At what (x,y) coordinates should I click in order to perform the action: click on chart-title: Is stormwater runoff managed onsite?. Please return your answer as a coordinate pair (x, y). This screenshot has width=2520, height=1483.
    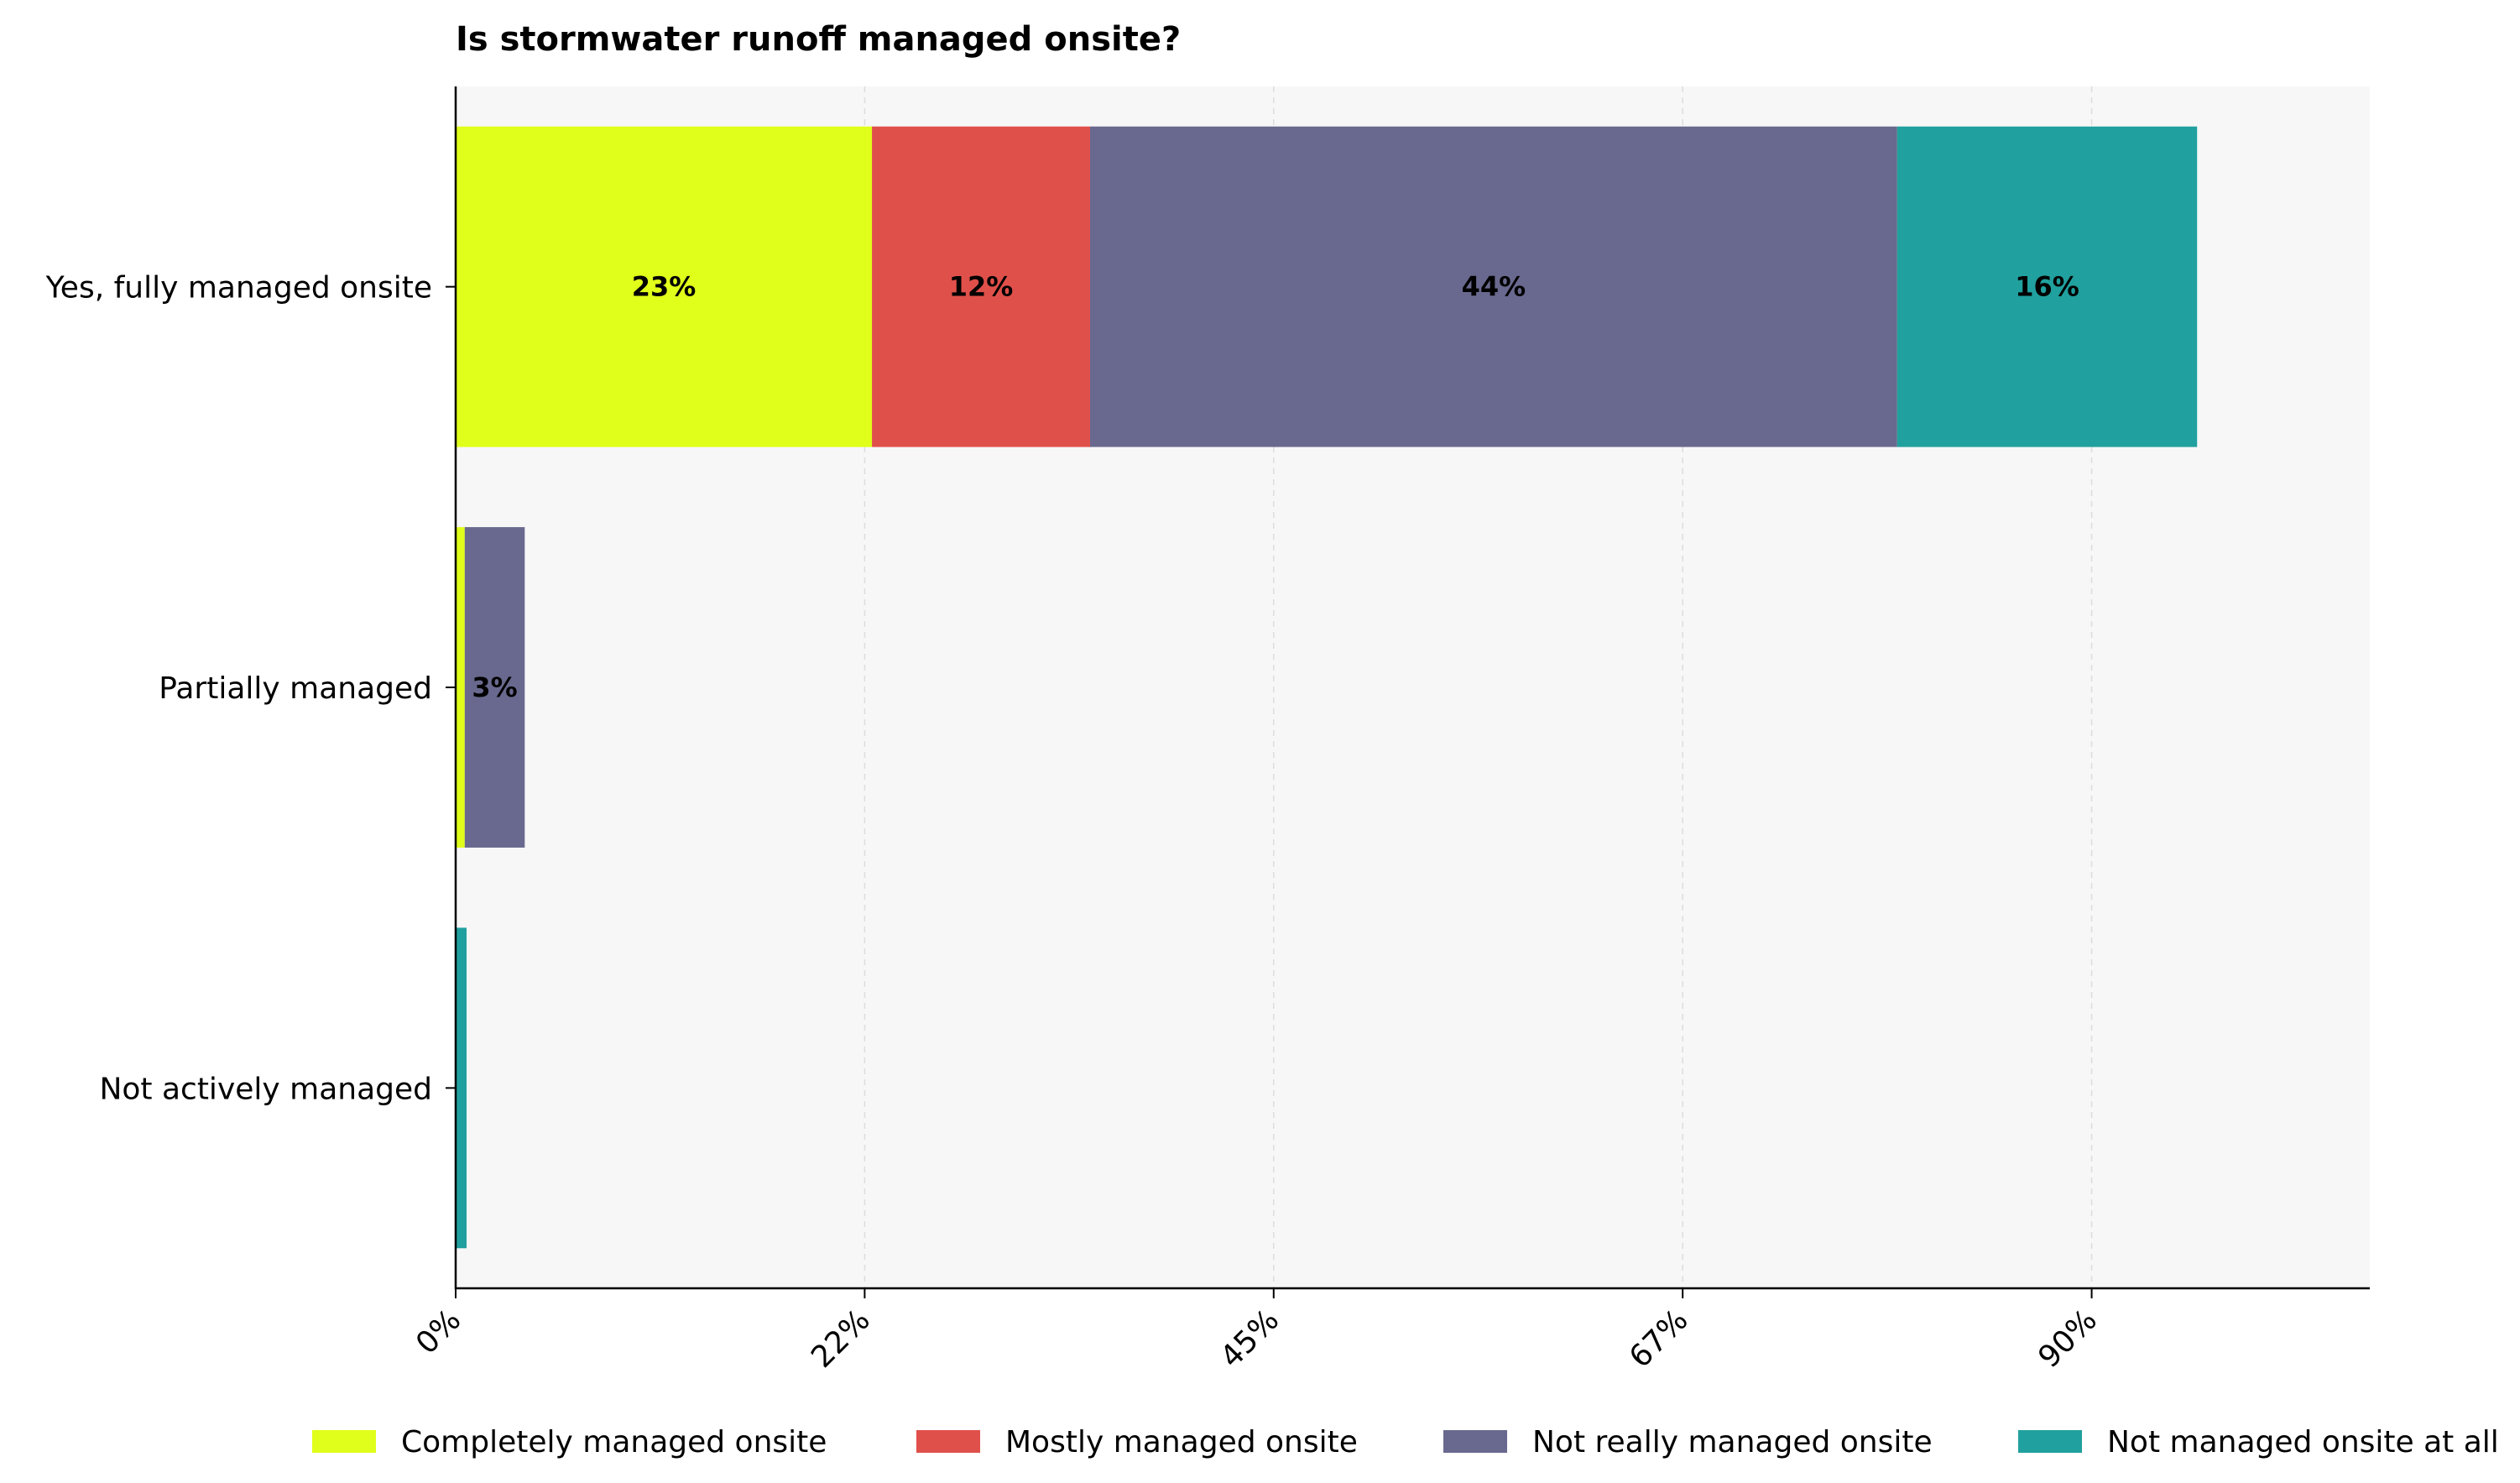
    Looking at the image, I should click on (818, 39).